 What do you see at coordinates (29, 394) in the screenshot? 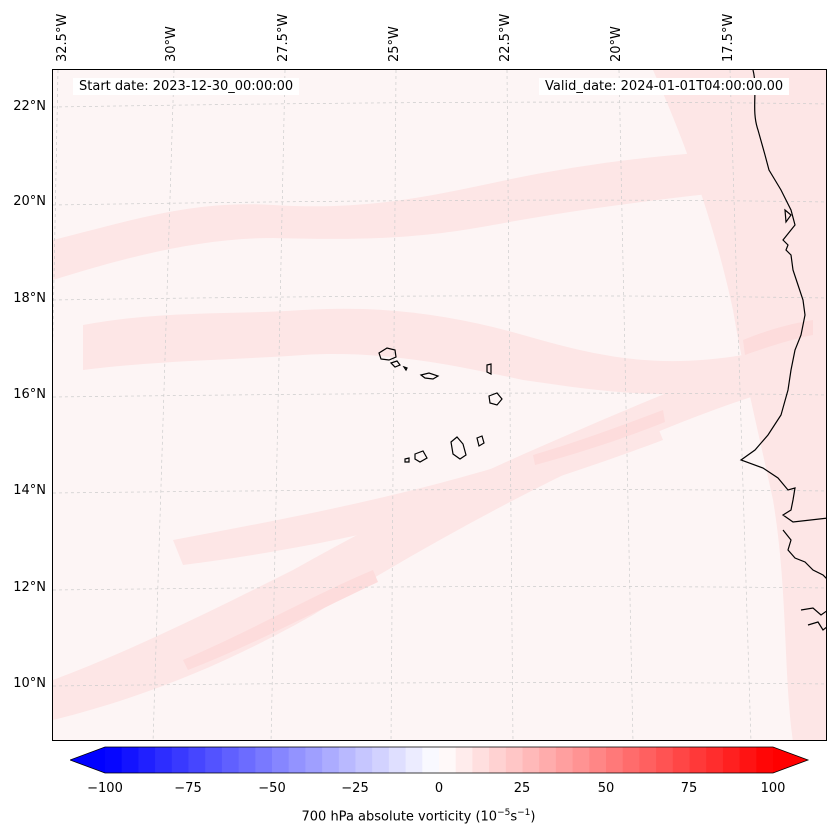
I see `lat-label-16n: 16°N` at bounding box center [29, 394].